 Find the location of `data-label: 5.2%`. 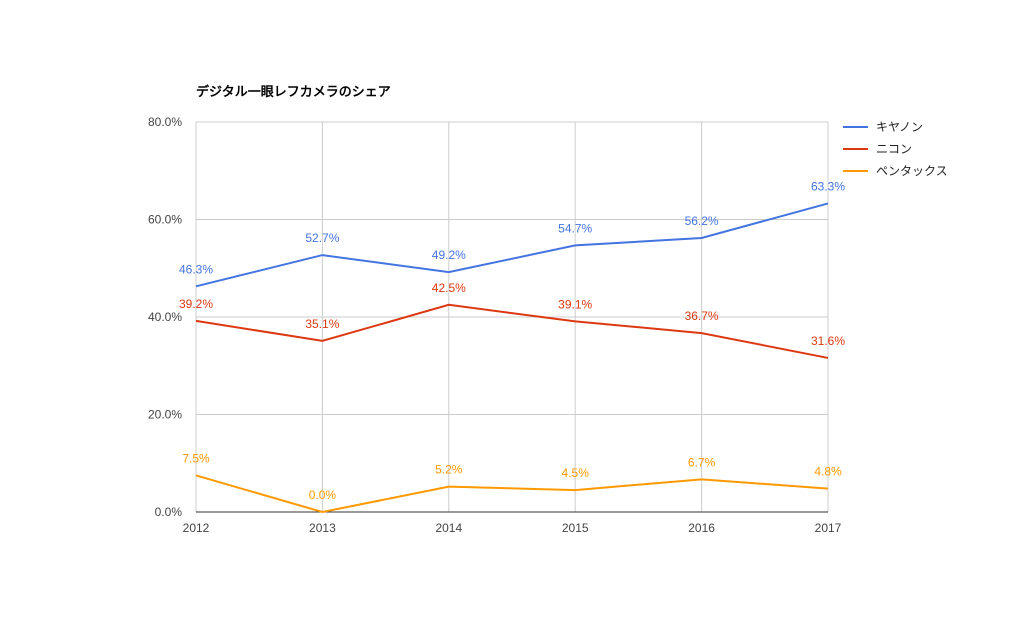

data-label: 5.2% is located at coordinates (449, 470).